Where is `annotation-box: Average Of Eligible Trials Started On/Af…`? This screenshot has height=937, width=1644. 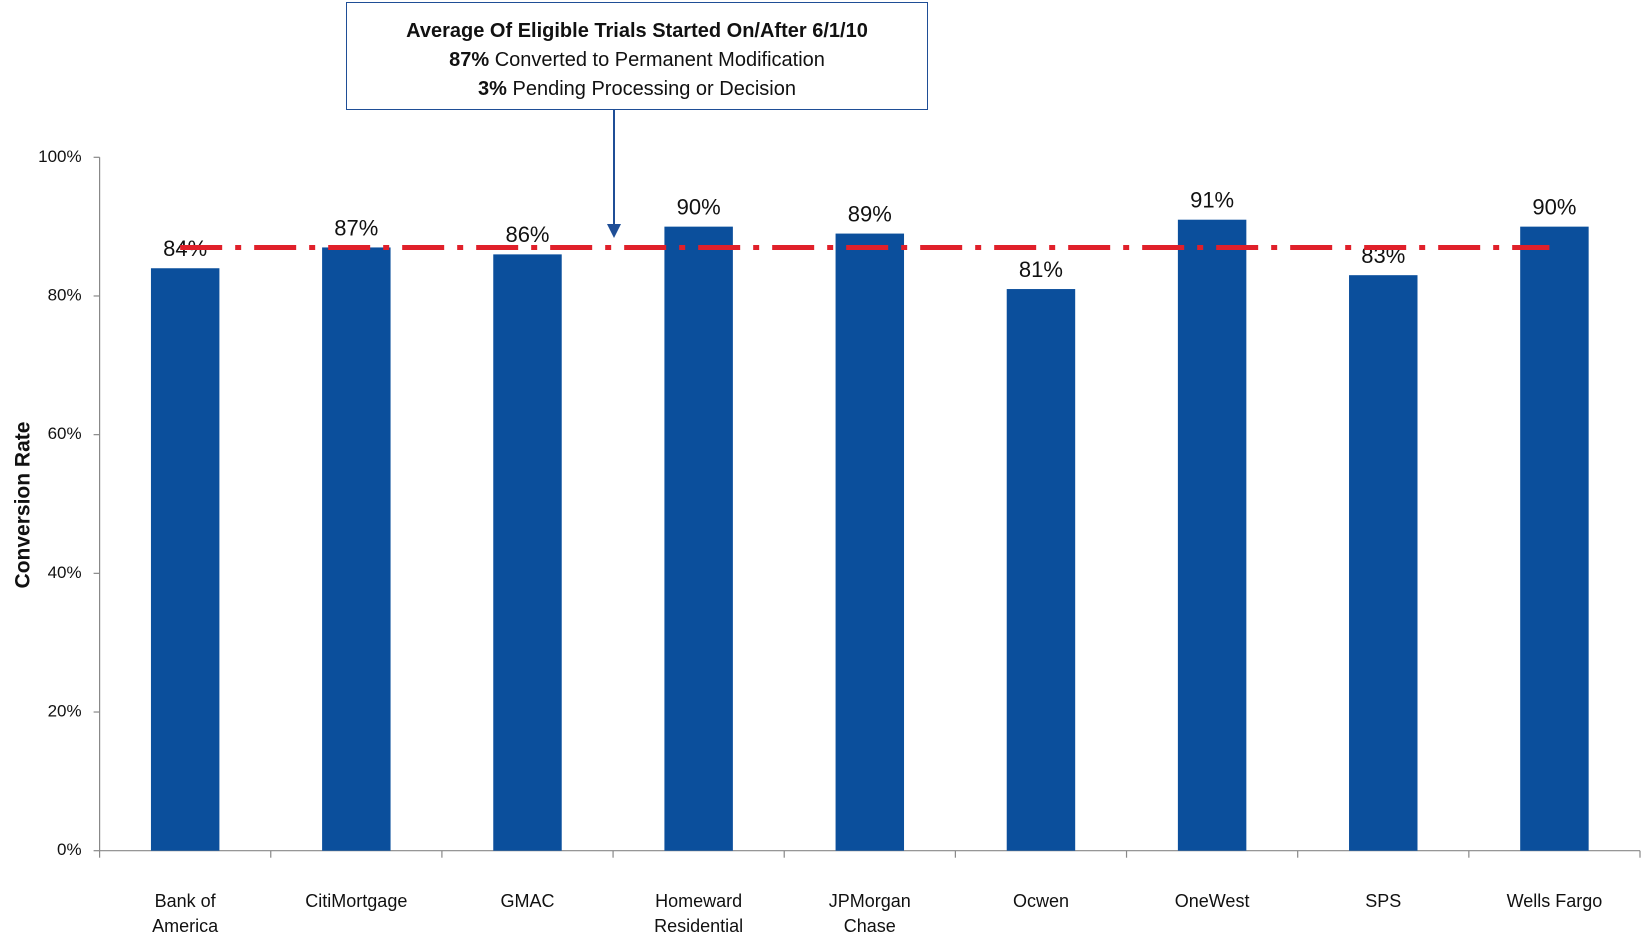
annotation-box: Average Of Eligible Trials Started On/Af… is located at coordinates (637, 56).